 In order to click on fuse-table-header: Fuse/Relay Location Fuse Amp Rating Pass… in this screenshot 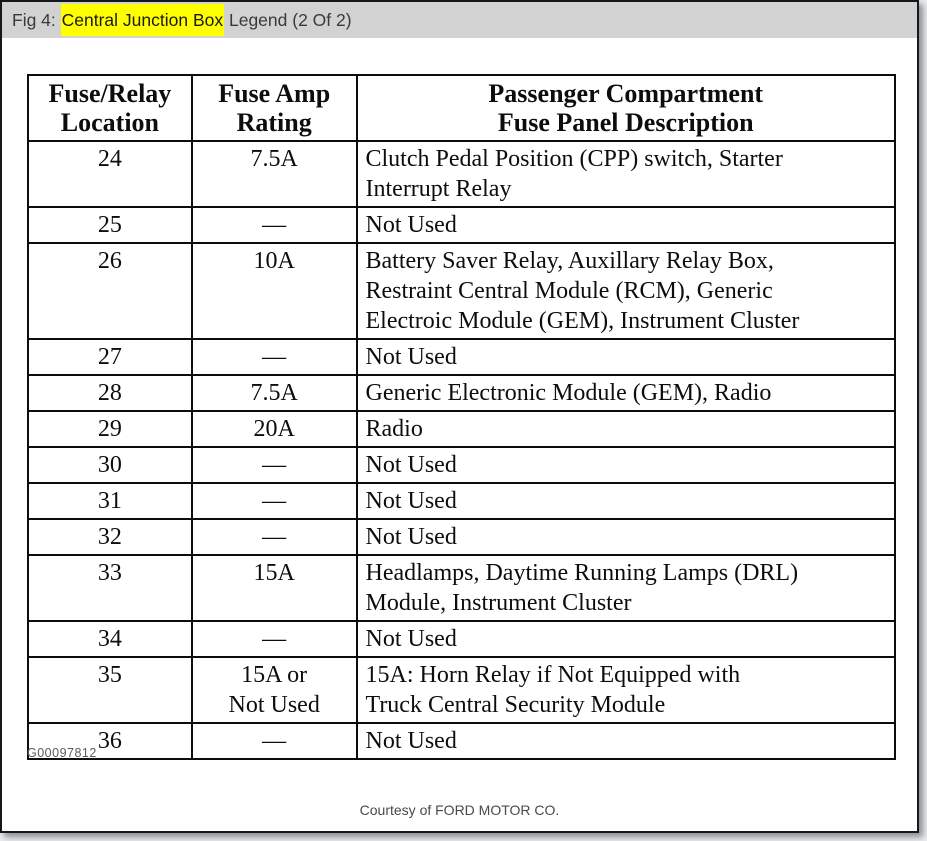, I will do `click(461, 108)`.